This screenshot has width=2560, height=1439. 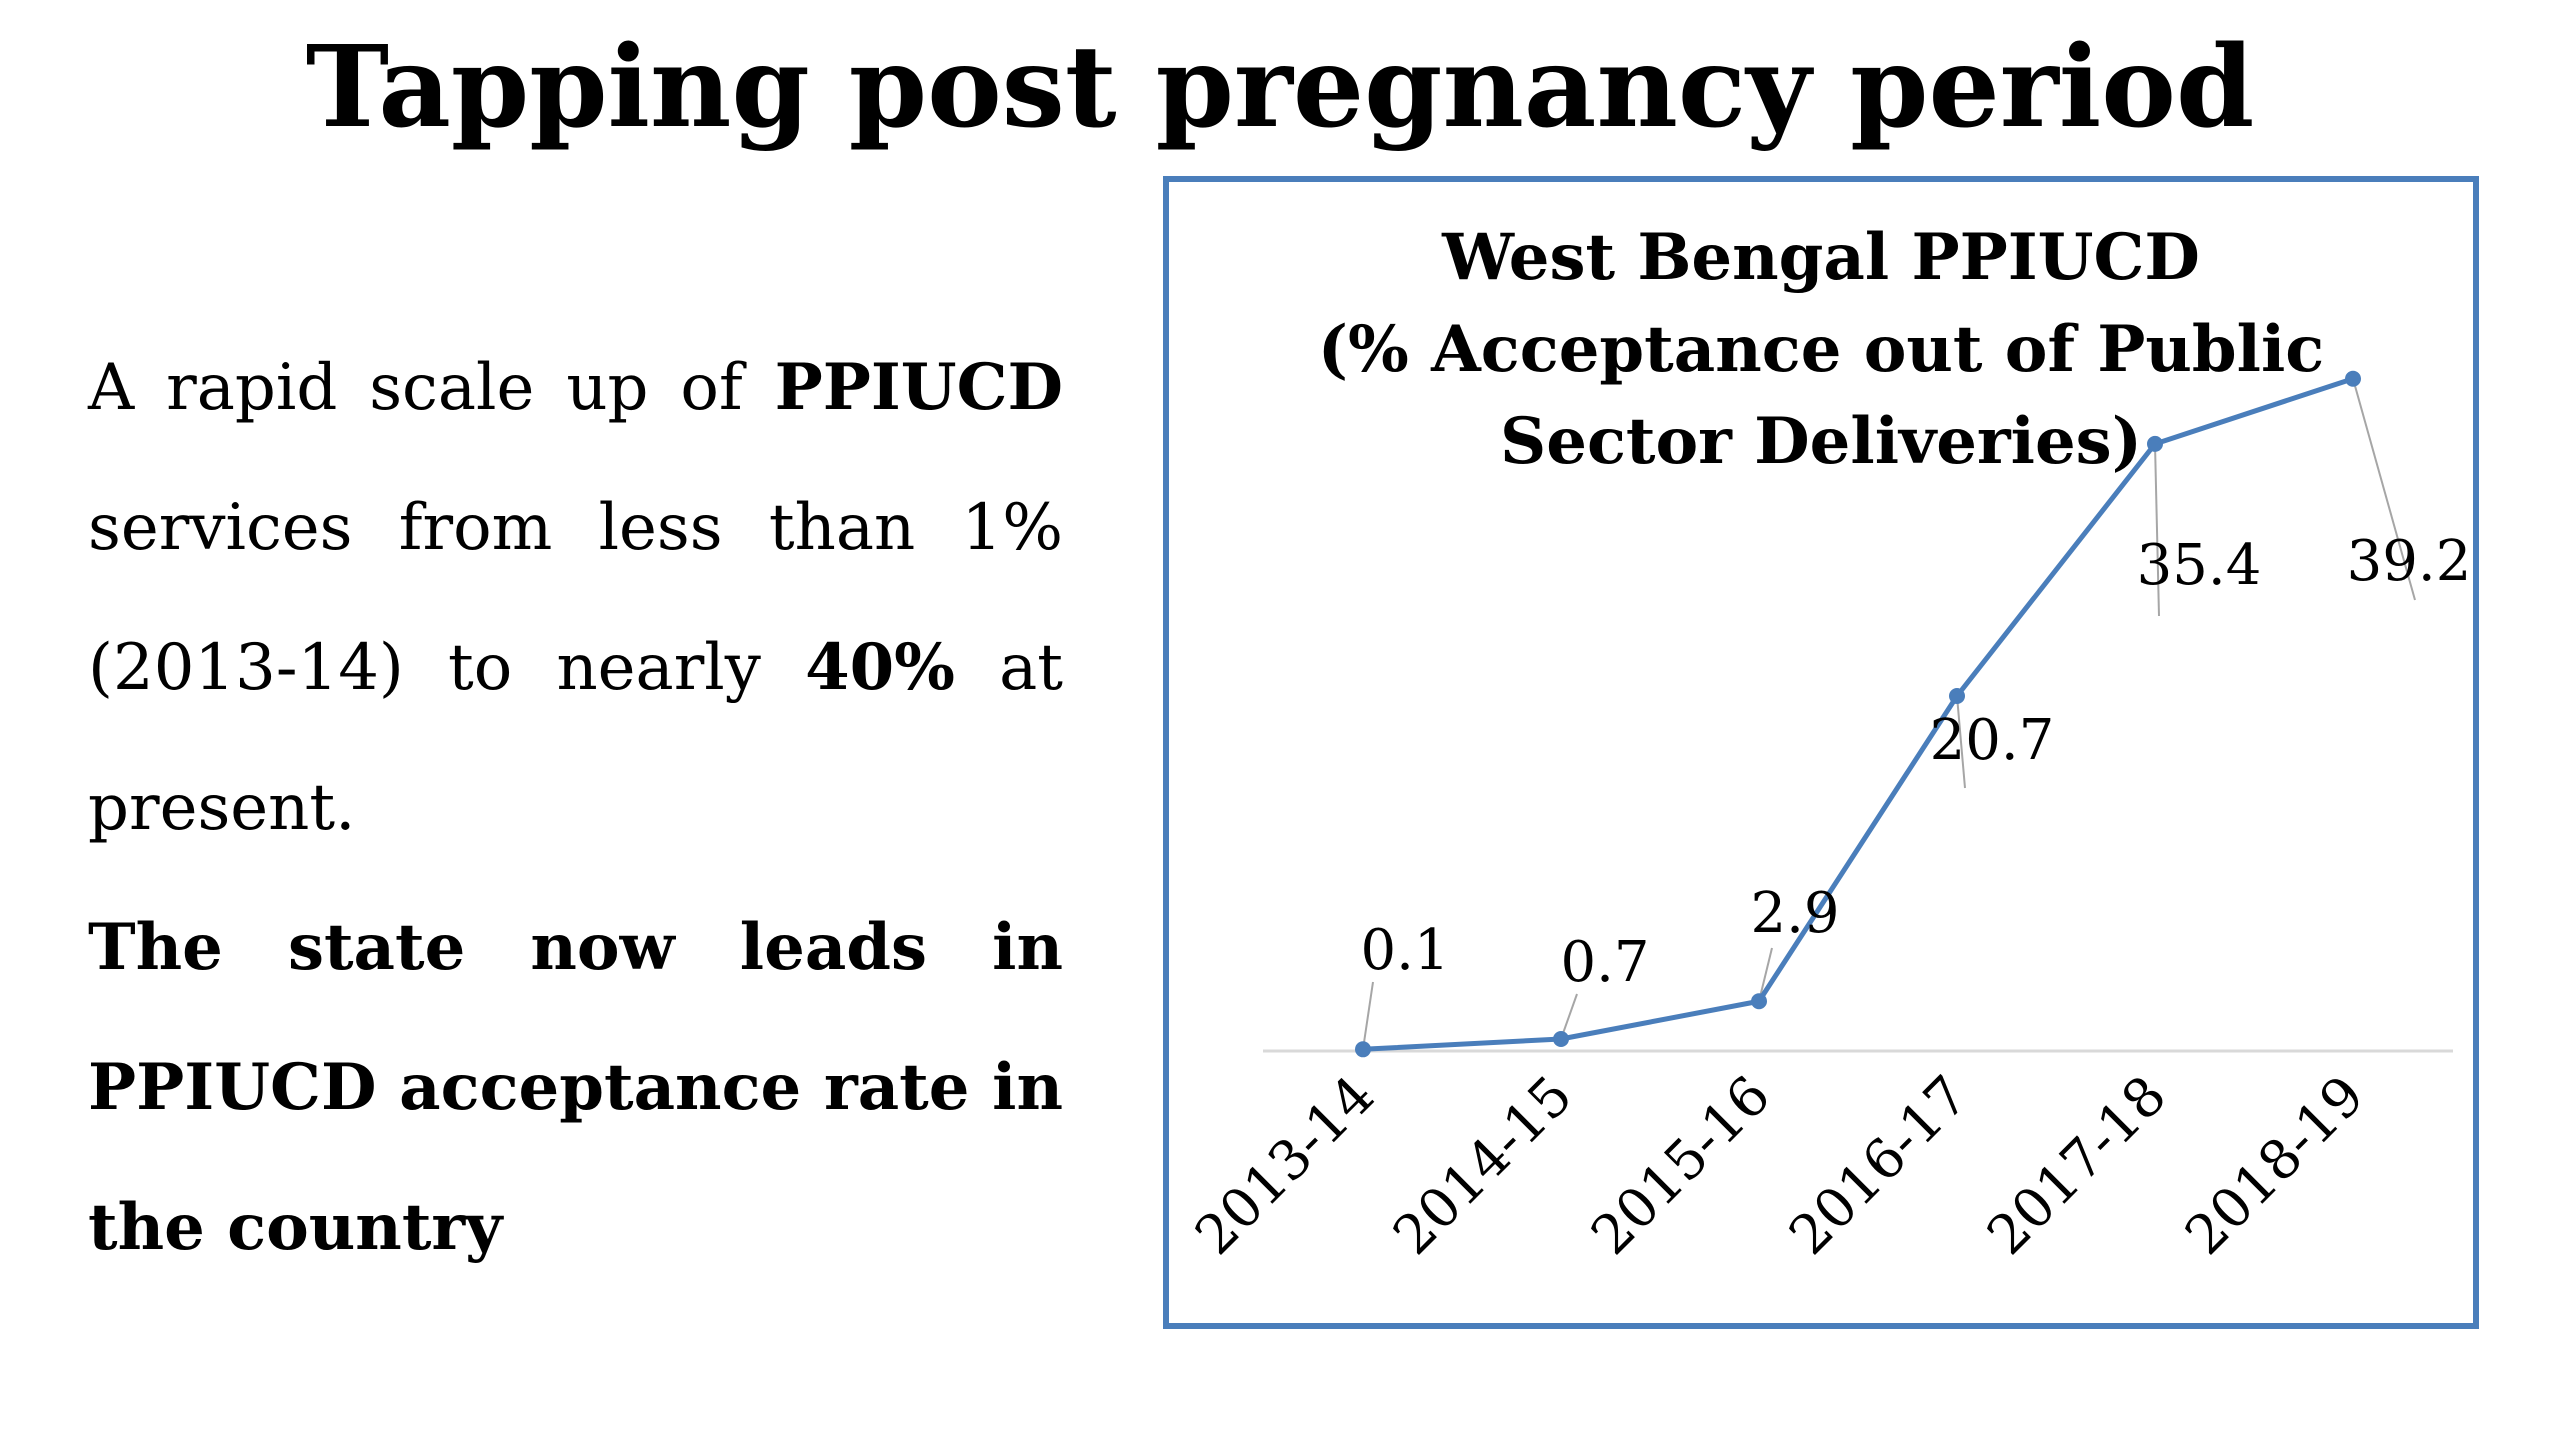 I want to click on x-tick-2014-15: 2014-15, so click(x=1482, y=1165).